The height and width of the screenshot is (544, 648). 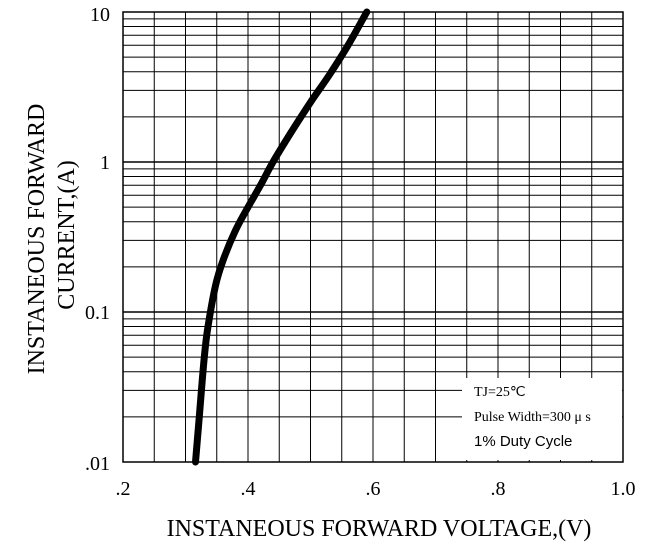 I want to click on annotation-background, so click(x=542, y=419).